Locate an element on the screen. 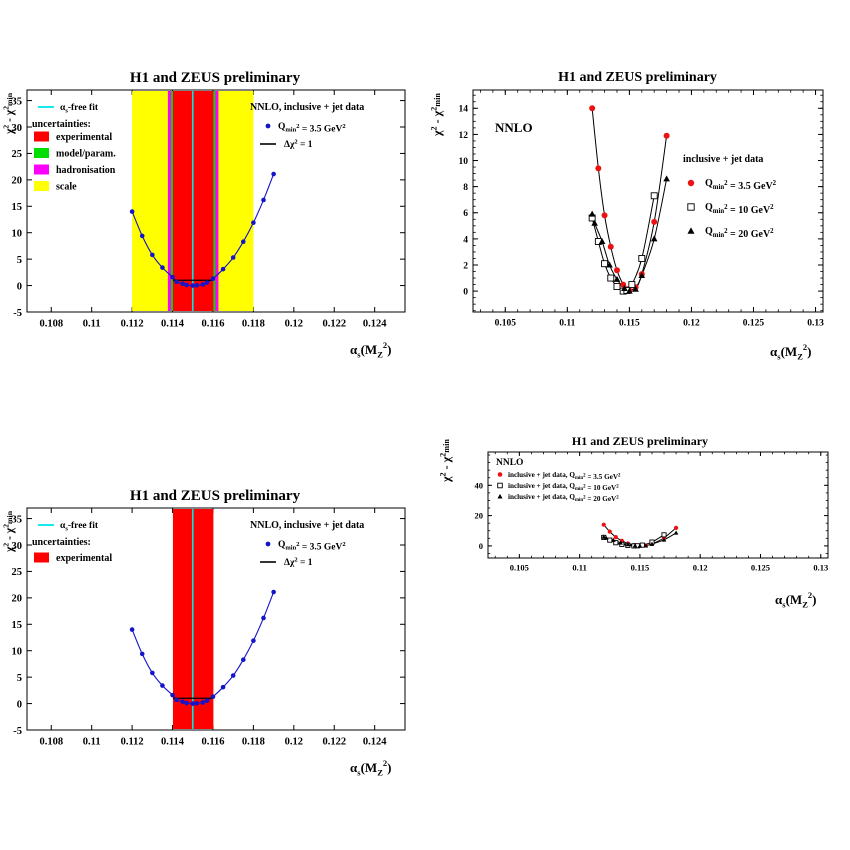 The image size is (850, 850). panel-title-bottom-right: H1 and ZEUS preliminary is located at coordinates (640, 441).